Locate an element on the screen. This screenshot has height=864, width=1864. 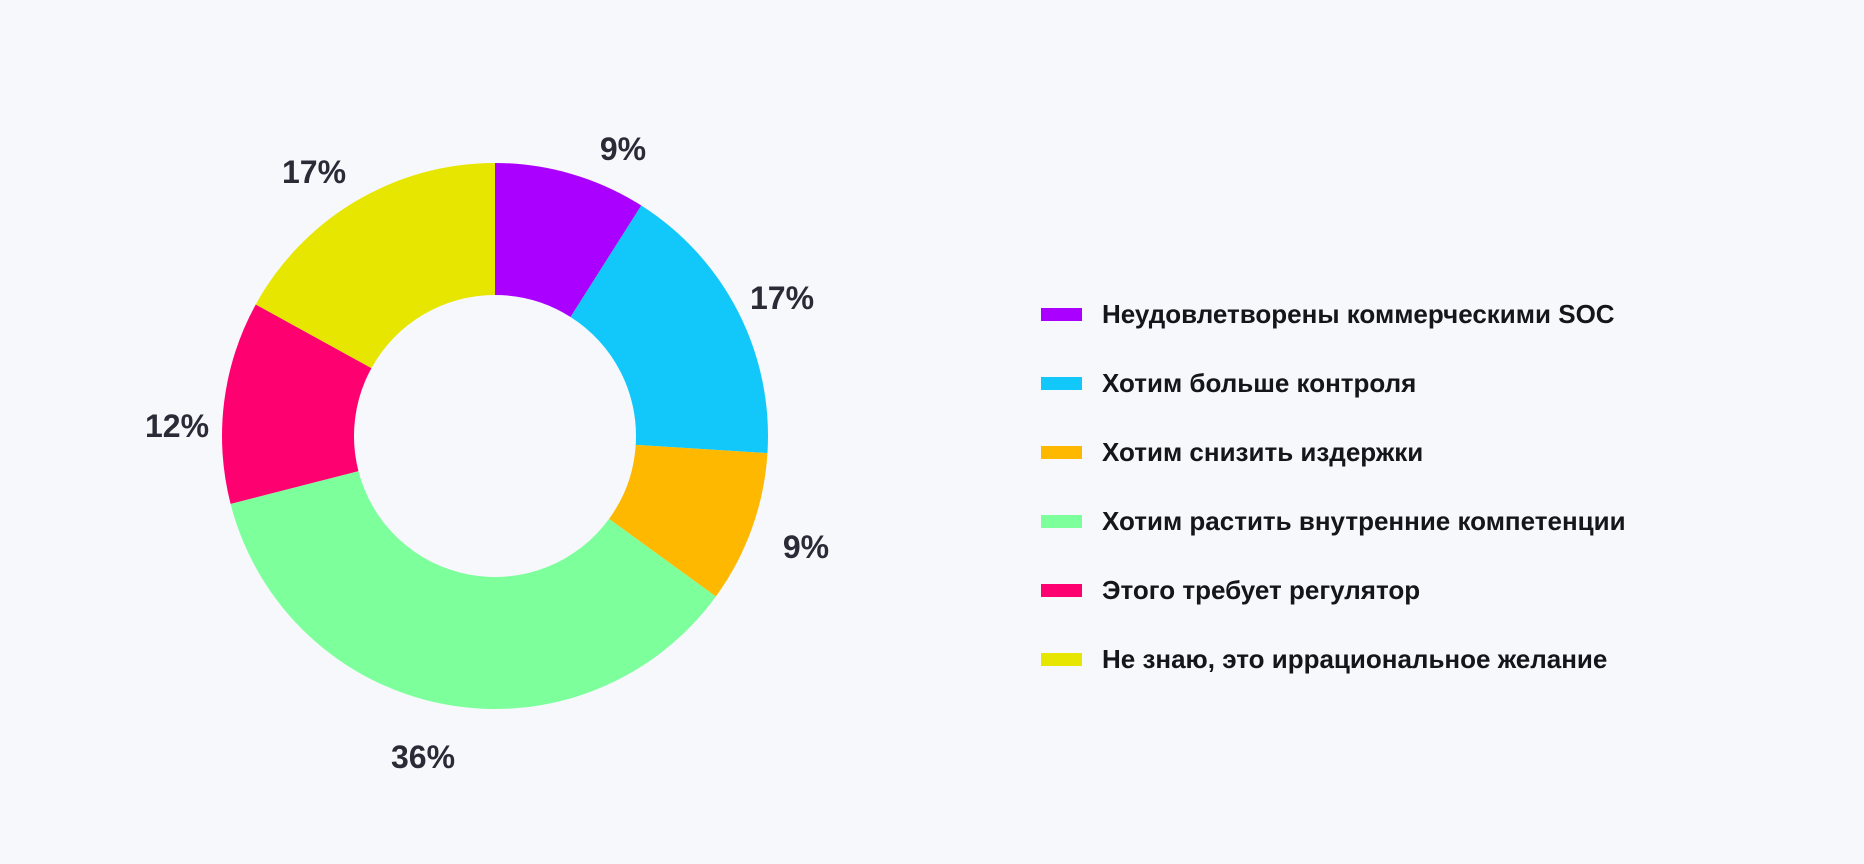
legend-item: Хотим снизить издержки is located at coordinates (1333, 452).